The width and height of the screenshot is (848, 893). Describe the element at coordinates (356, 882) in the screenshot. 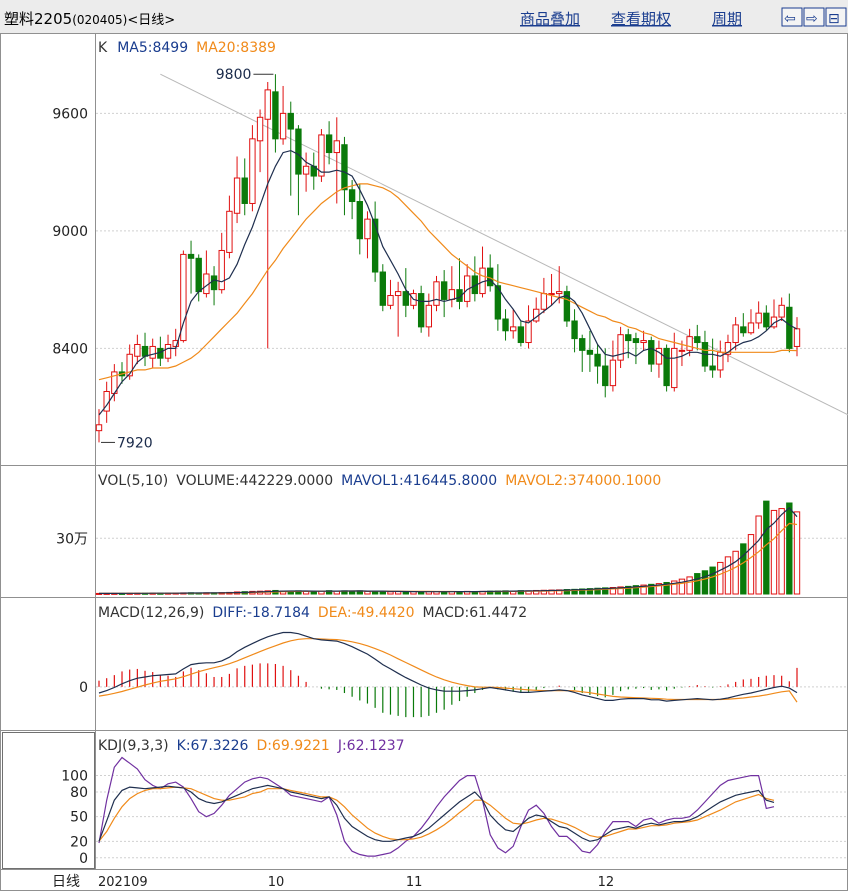

I see `x-axis-labels: 202109 10 11 12` at that location.